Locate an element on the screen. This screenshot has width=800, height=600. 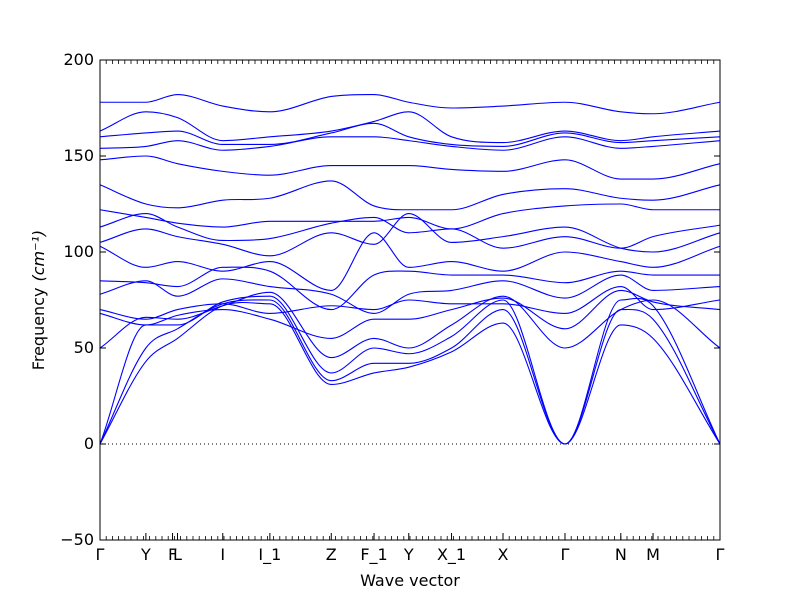
x-tick-label: F_1 is located at coordinates (373, 555).